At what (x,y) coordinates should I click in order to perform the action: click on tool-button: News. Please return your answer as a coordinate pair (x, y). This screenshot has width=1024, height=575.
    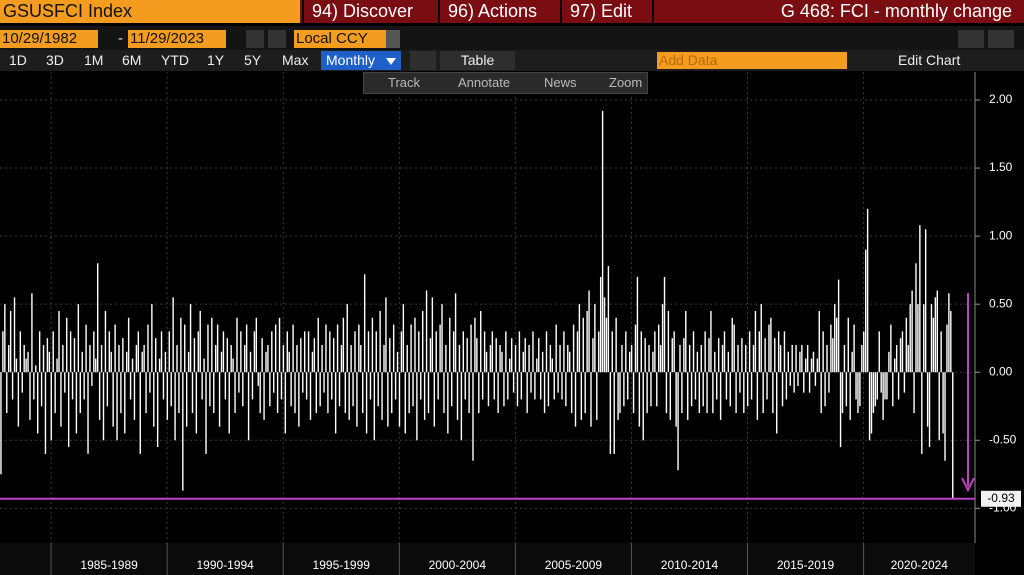
    Looking at the image, I should click on (560, 82).